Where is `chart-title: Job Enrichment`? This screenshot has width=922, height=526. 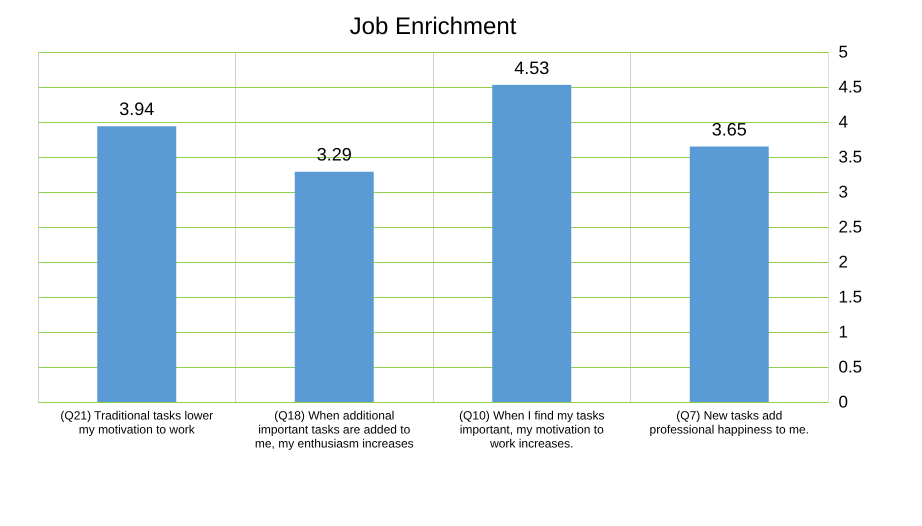 chart-title: Job Enrichment is located at coordinates (433, 26).